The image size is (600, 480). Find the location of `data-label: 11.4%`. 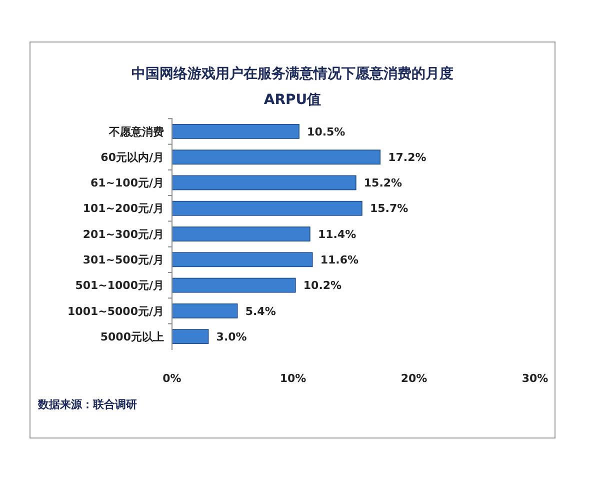

data-label: 11.4% is located at coordinates (337, 234).